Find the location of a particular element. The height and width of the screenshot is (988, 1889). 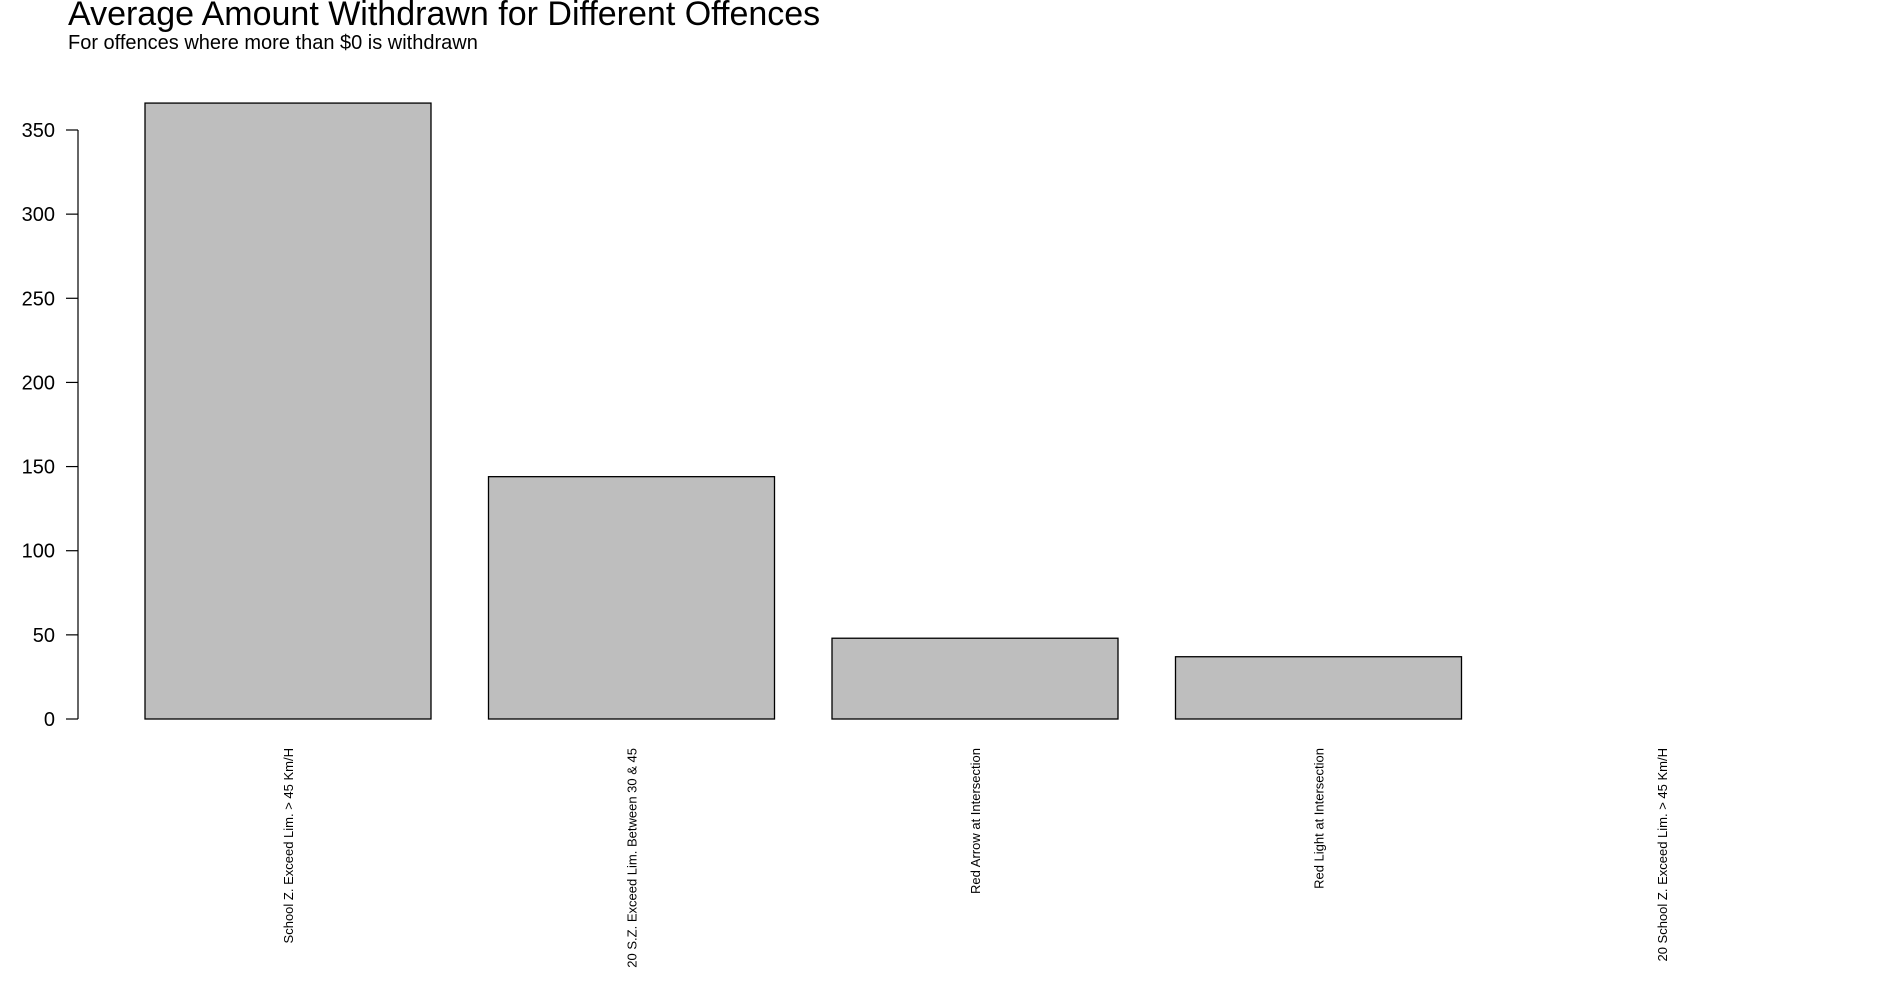

x-category-label: 20 School Z. Exceed Lim. > 45 Km/H is located at coordinates (1662, 855).